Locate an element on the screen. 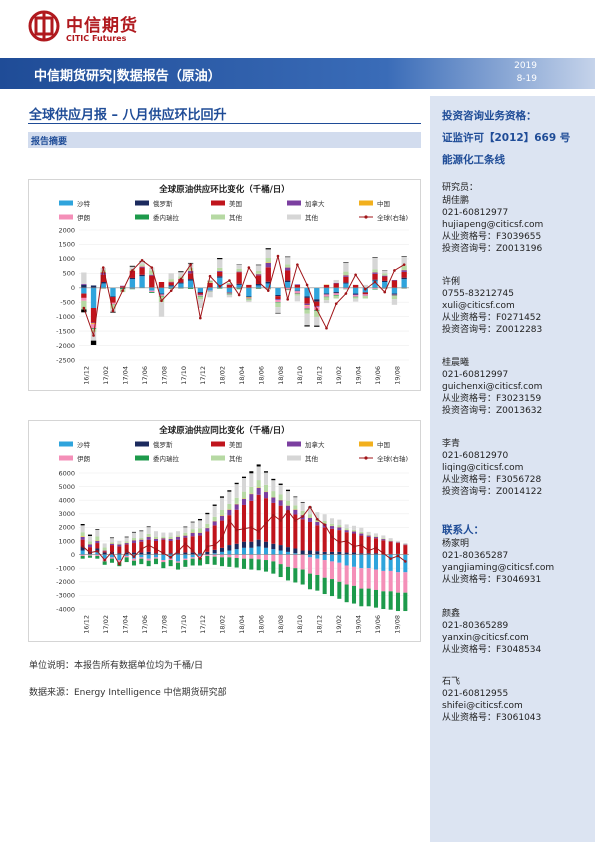  y-tick-label: -2000 is located at coordinates (65, 582).